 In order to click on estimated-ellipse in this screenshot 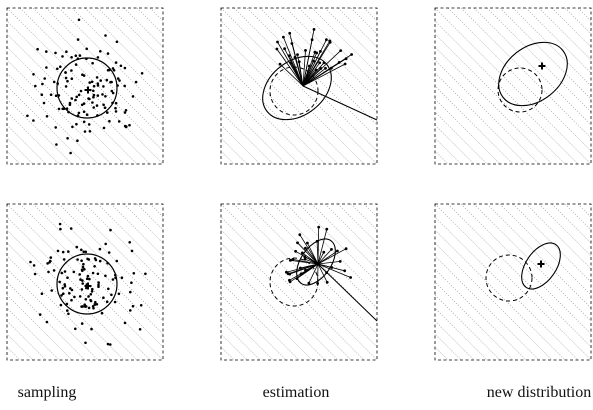, I will do `click(297, 88)`.